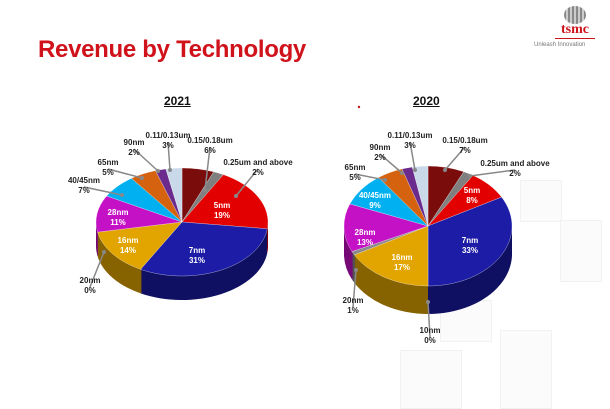 Image resolution: width=610 pixels, height=409 pixels. I want to click on slice-label-value: 1%, so click(353, 310).